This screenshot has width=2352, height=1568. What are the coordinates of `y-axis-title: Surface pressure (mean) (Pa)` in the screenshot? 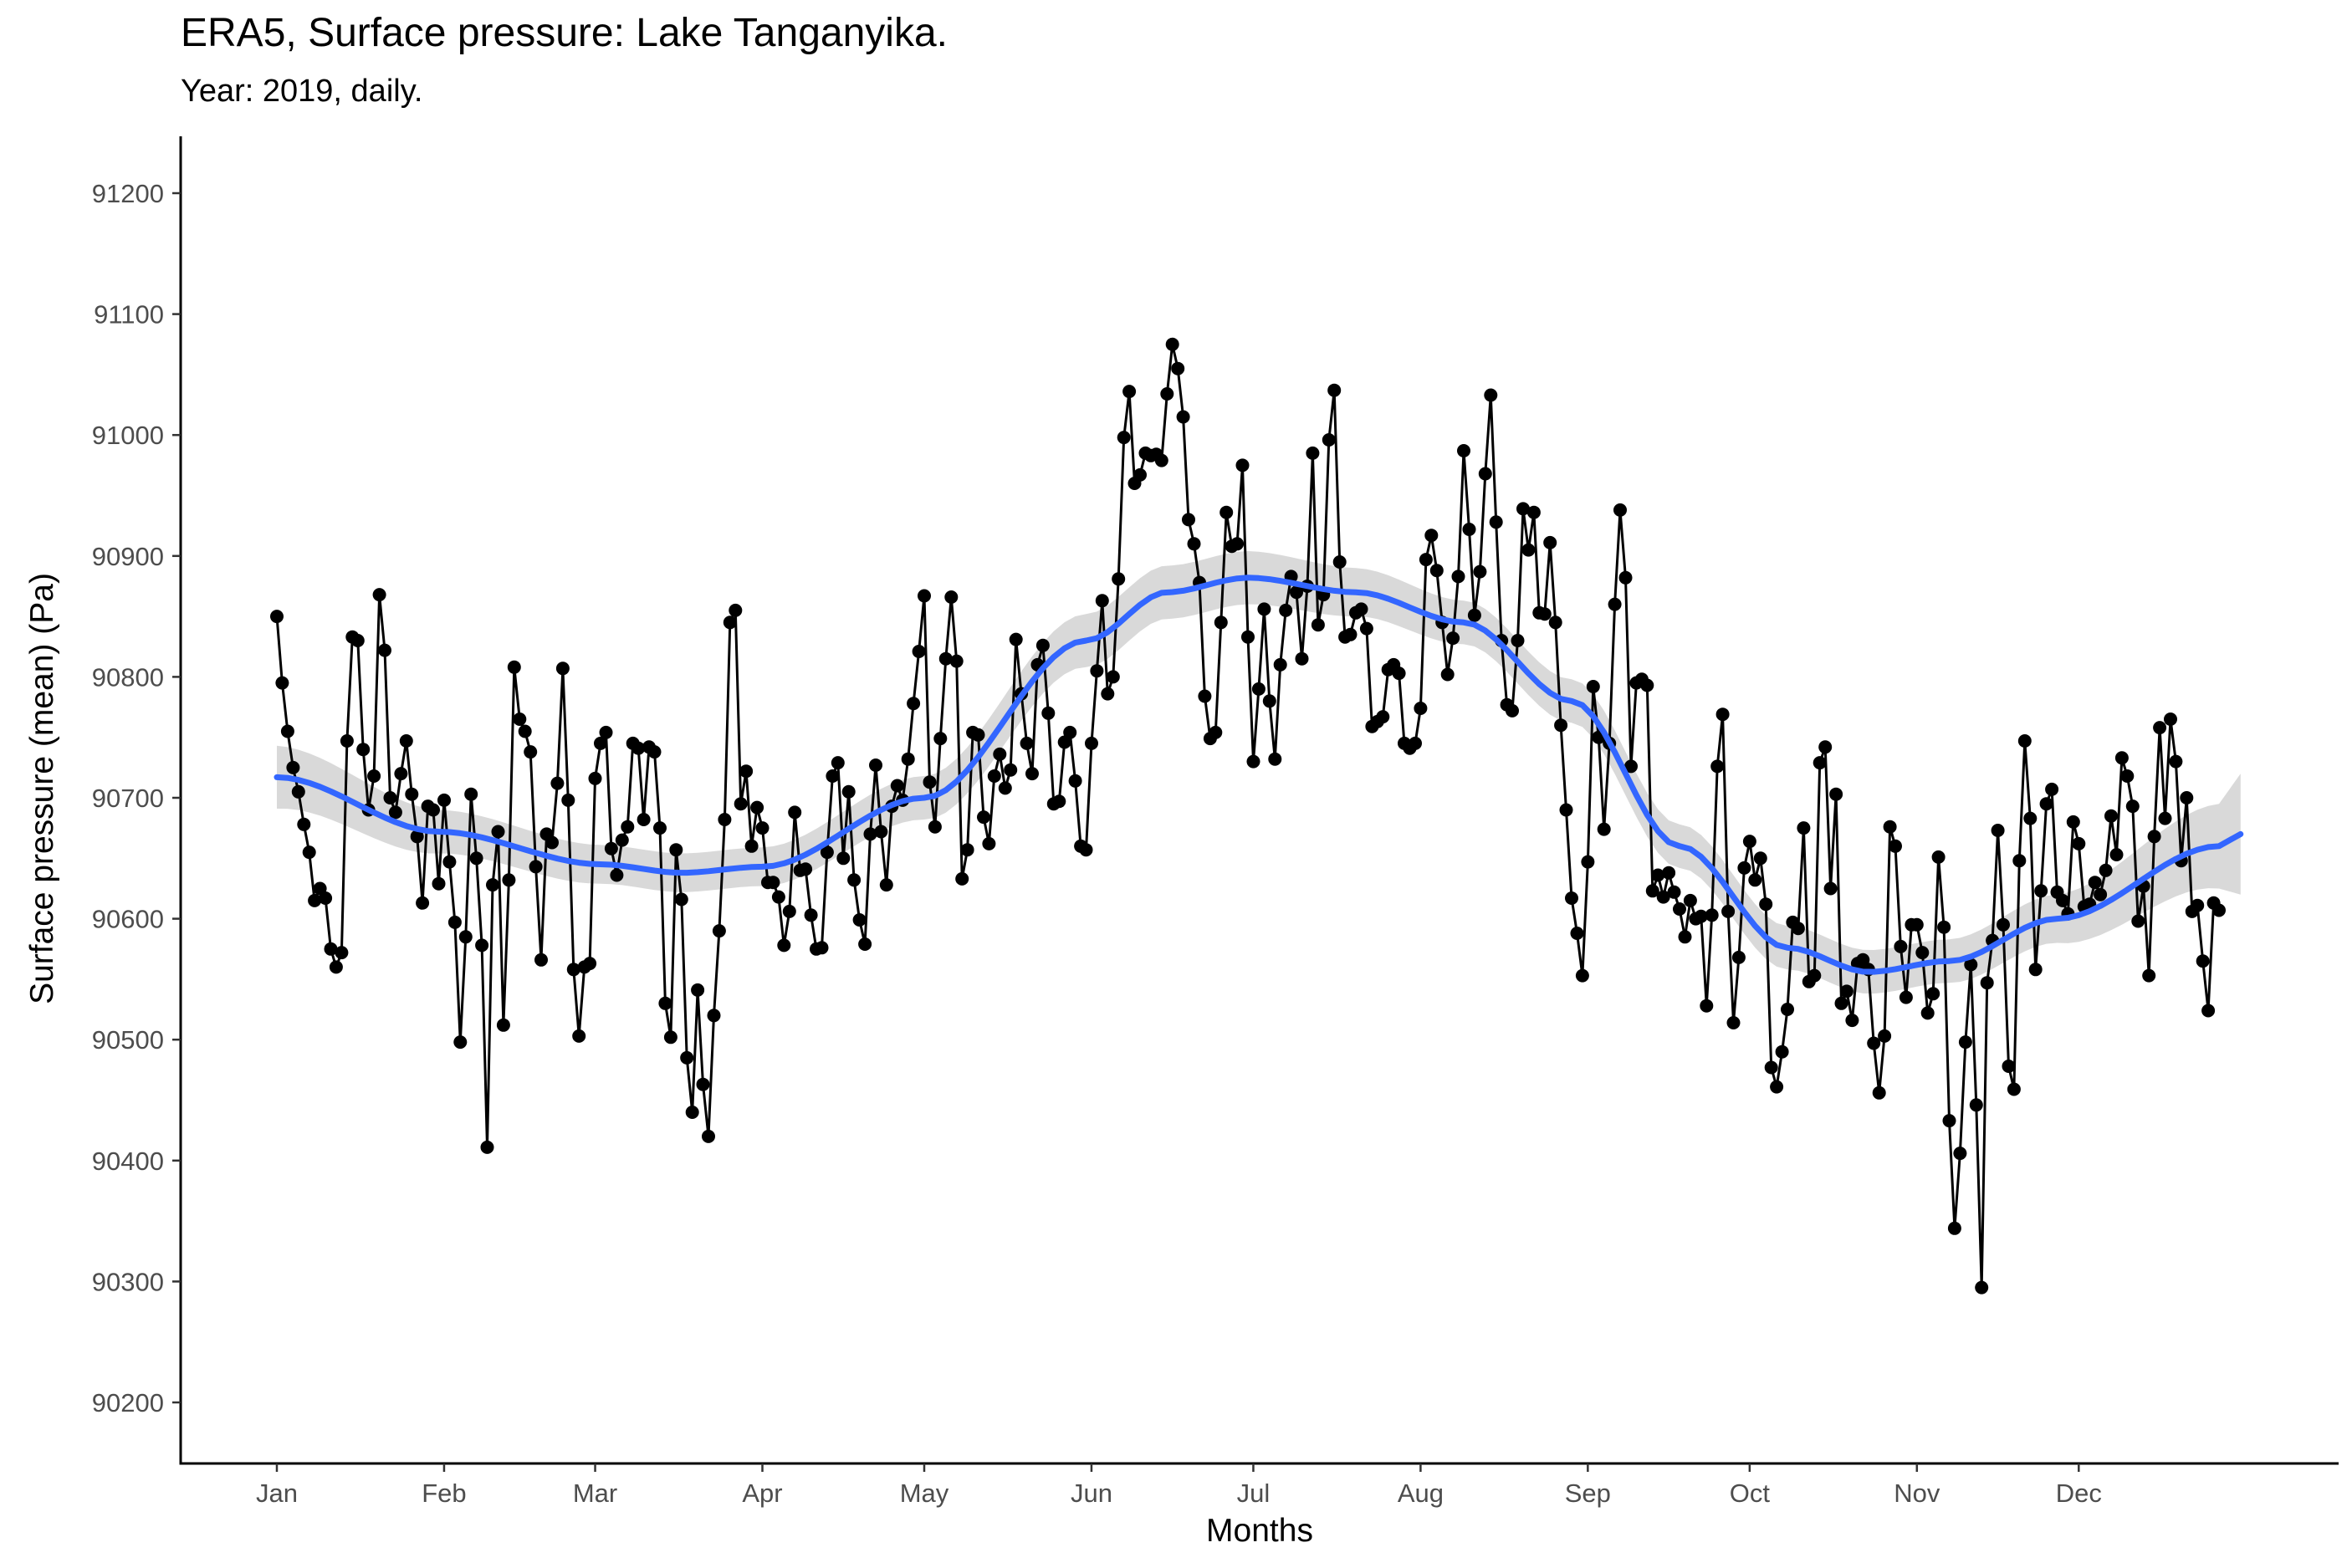 It's located at (42, 788).